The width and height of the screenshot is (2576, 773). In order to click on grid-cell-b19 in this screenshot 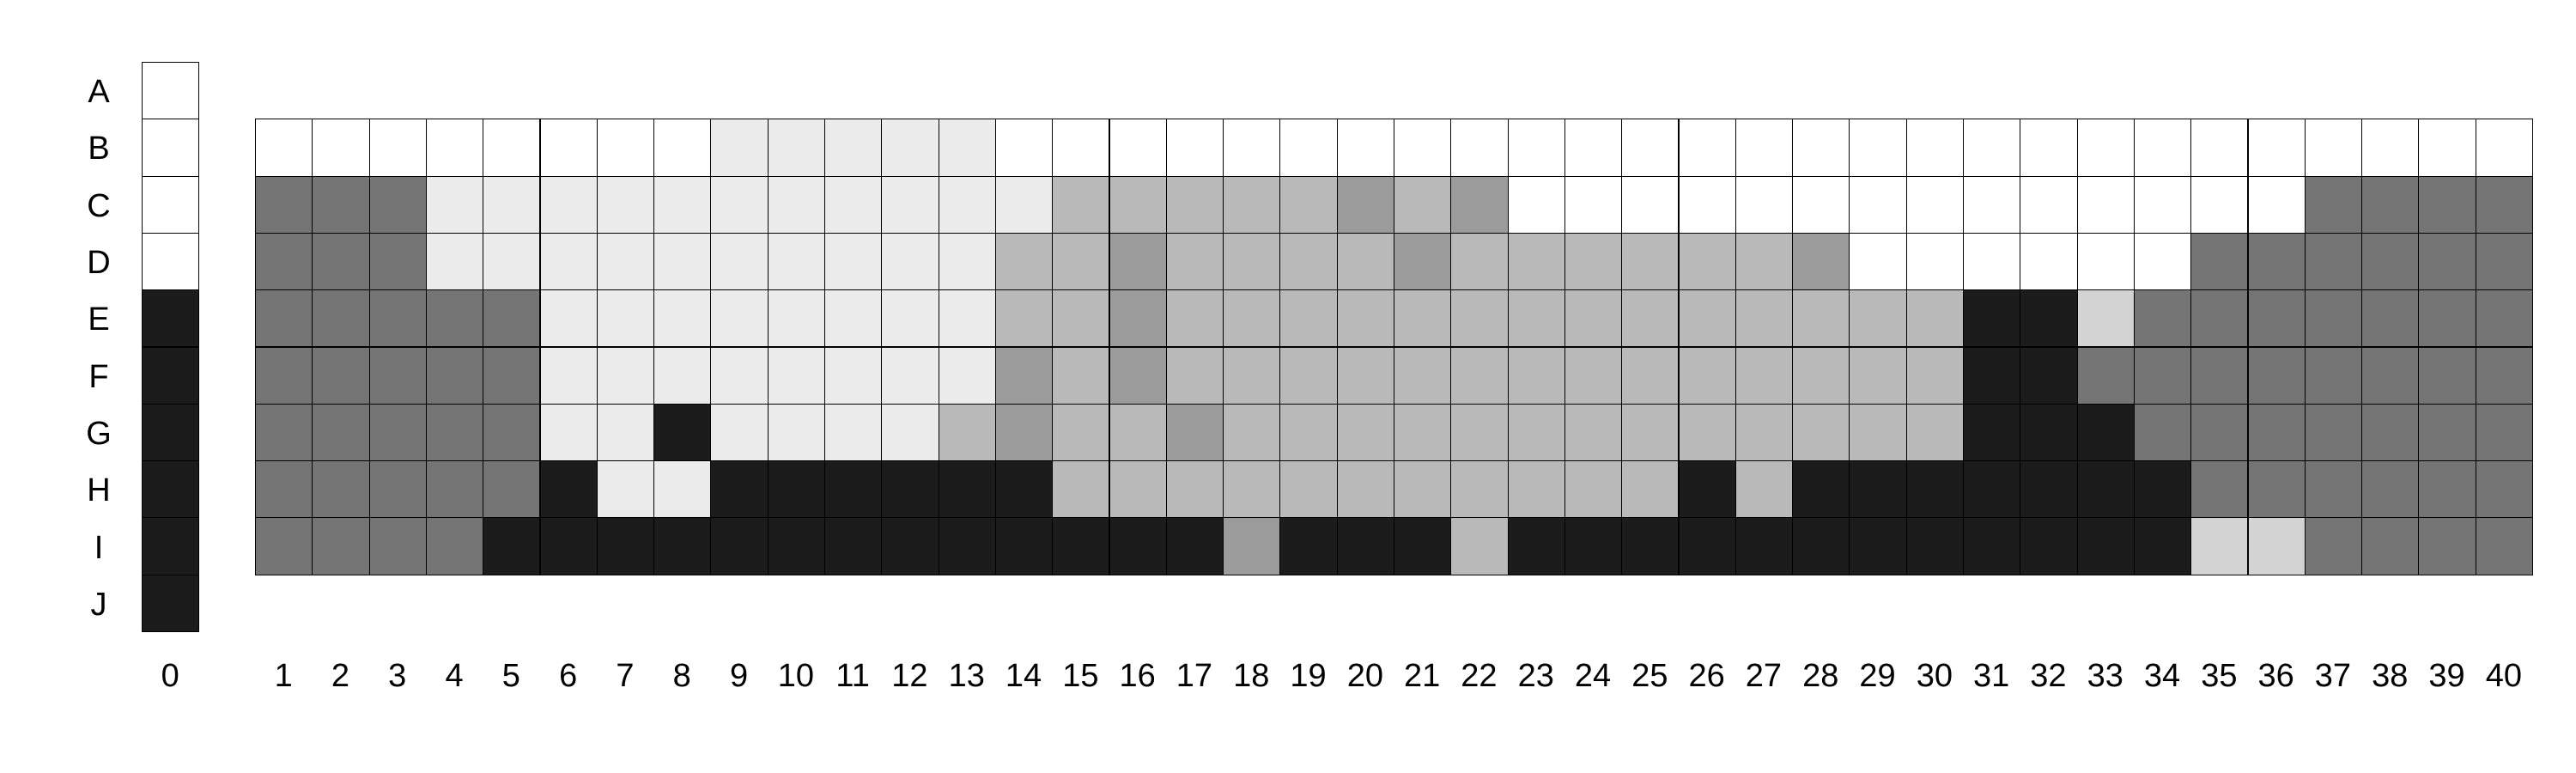, I will do `click(1308, 148)`.